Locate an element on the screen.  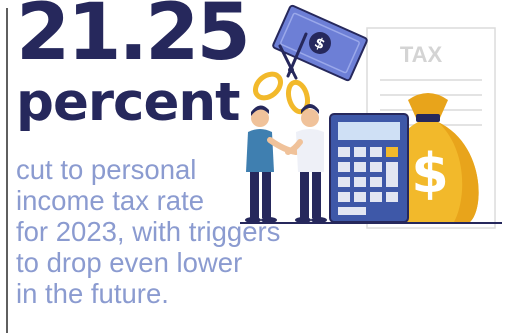
description-line: to drop even lower is located at coordinates (129, 262).